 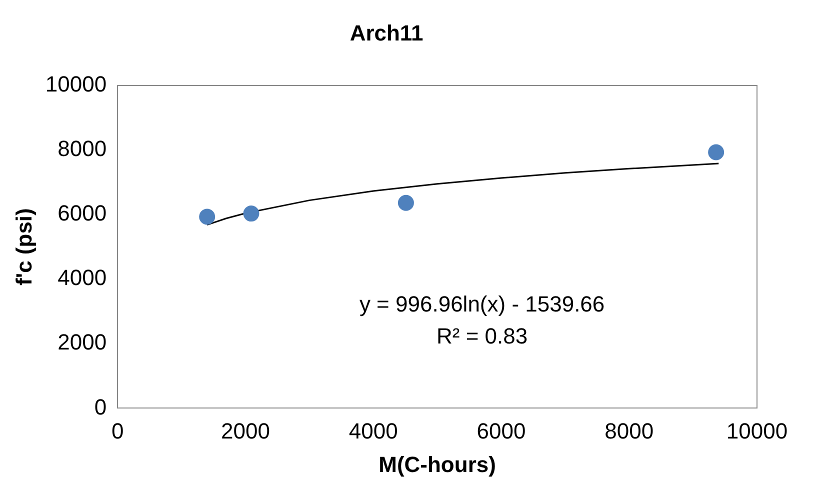 I want to click on x-tick-label: 6000, so click(x=501, y=431).